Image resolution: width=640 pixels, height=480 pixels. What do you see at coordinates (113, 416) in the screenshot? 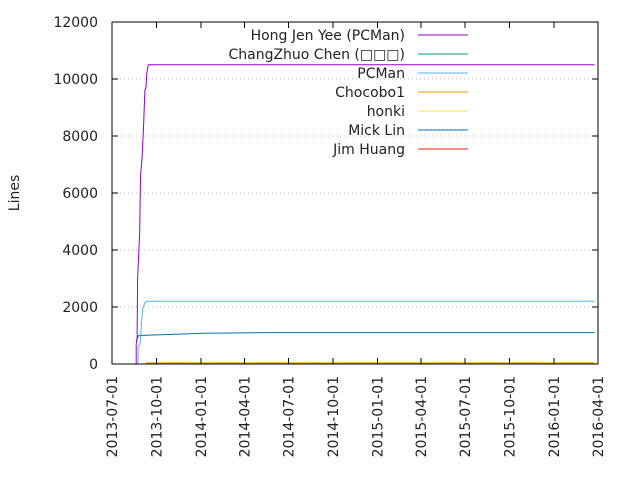
I see `x-tick-label: 2013-07-01` at bounding box center [113, 416].